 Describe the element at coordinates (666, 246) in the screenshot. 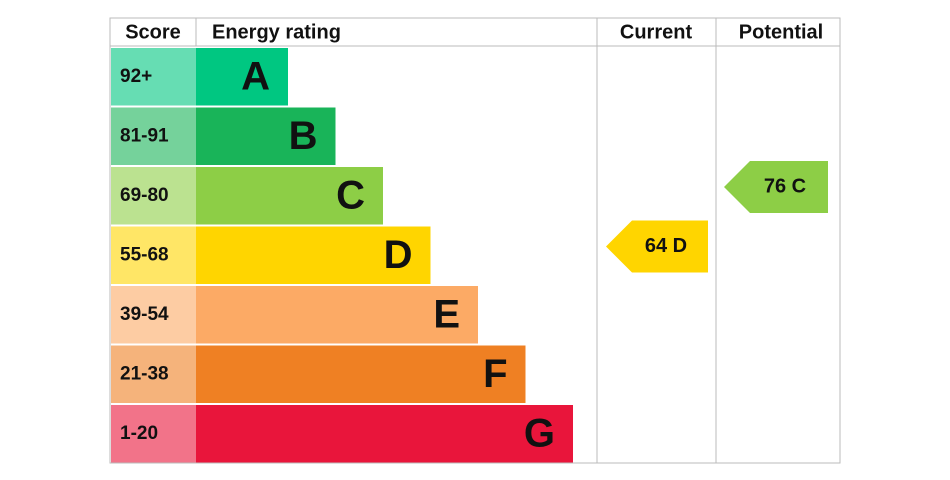

I see `current-label: 64 D` at that location.